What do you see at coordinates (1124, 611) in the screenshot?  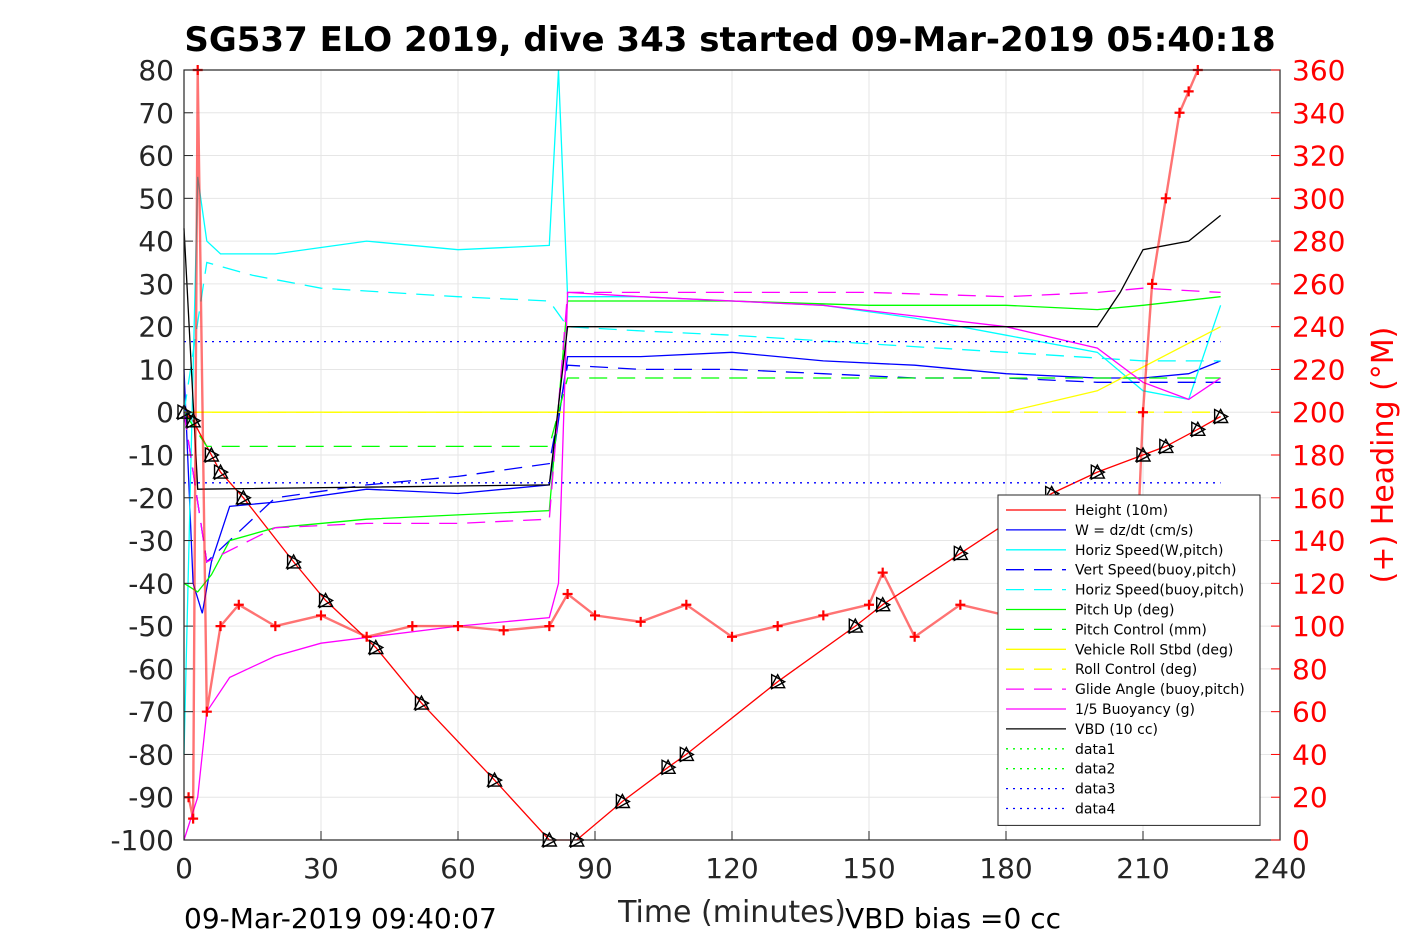 I see `legend-entry: Pitch Up (deg)` at bounding box center [1124, 611].